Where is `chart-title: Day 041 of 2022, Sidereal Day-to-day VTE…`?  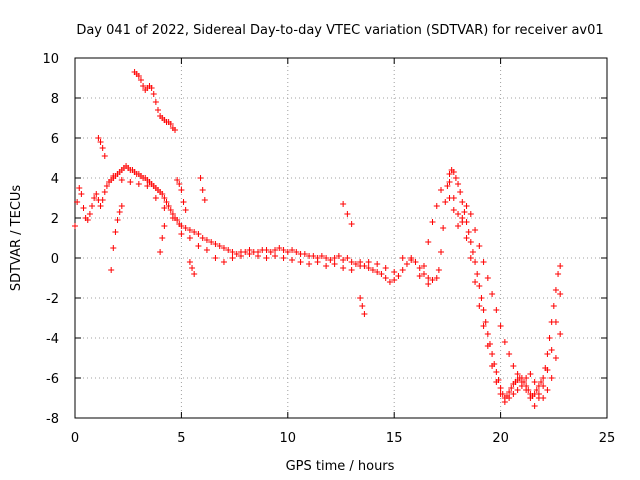 chart-title: Day 041 of 2022, Sidereal Day-to-day VTE… is located at coordinates (339, 30).